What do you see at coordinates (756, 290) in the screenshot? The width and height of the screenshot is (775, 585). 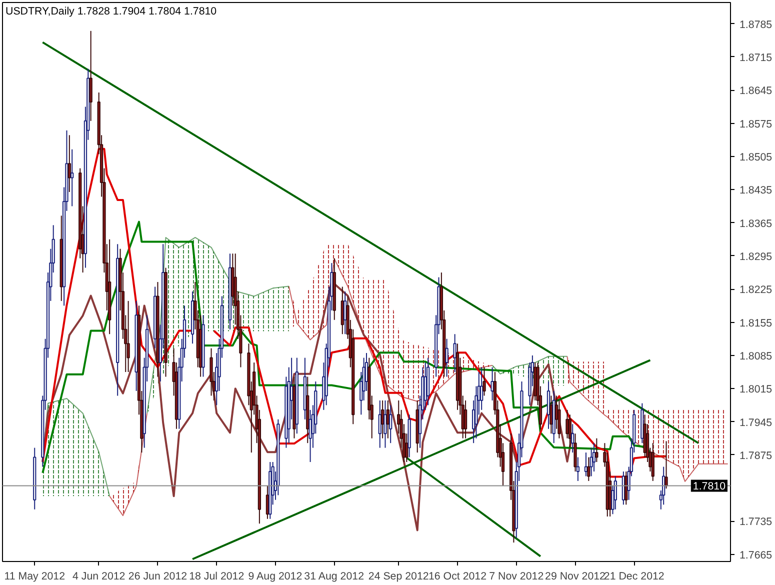 I see `y-tick-label: 1.8225` at bounding box center [756, 290].